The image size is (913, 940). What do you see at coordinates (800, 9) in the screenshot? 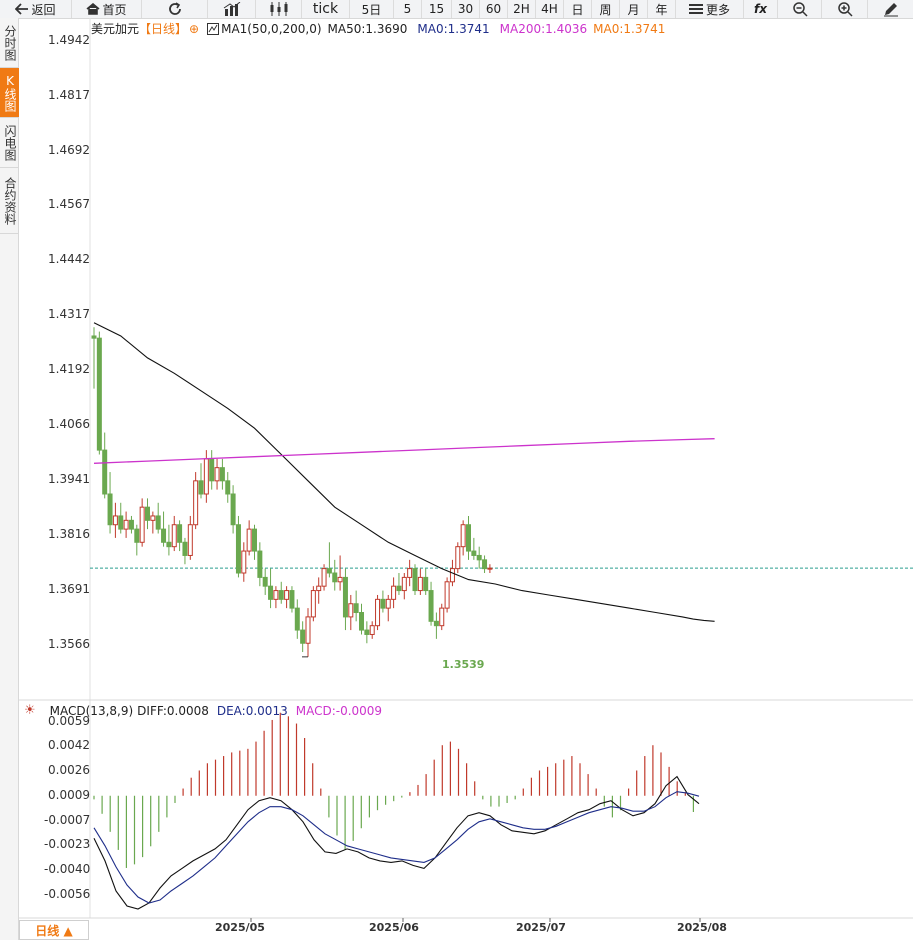
I see `zoom-out-button` at bounding box center [800, 9].